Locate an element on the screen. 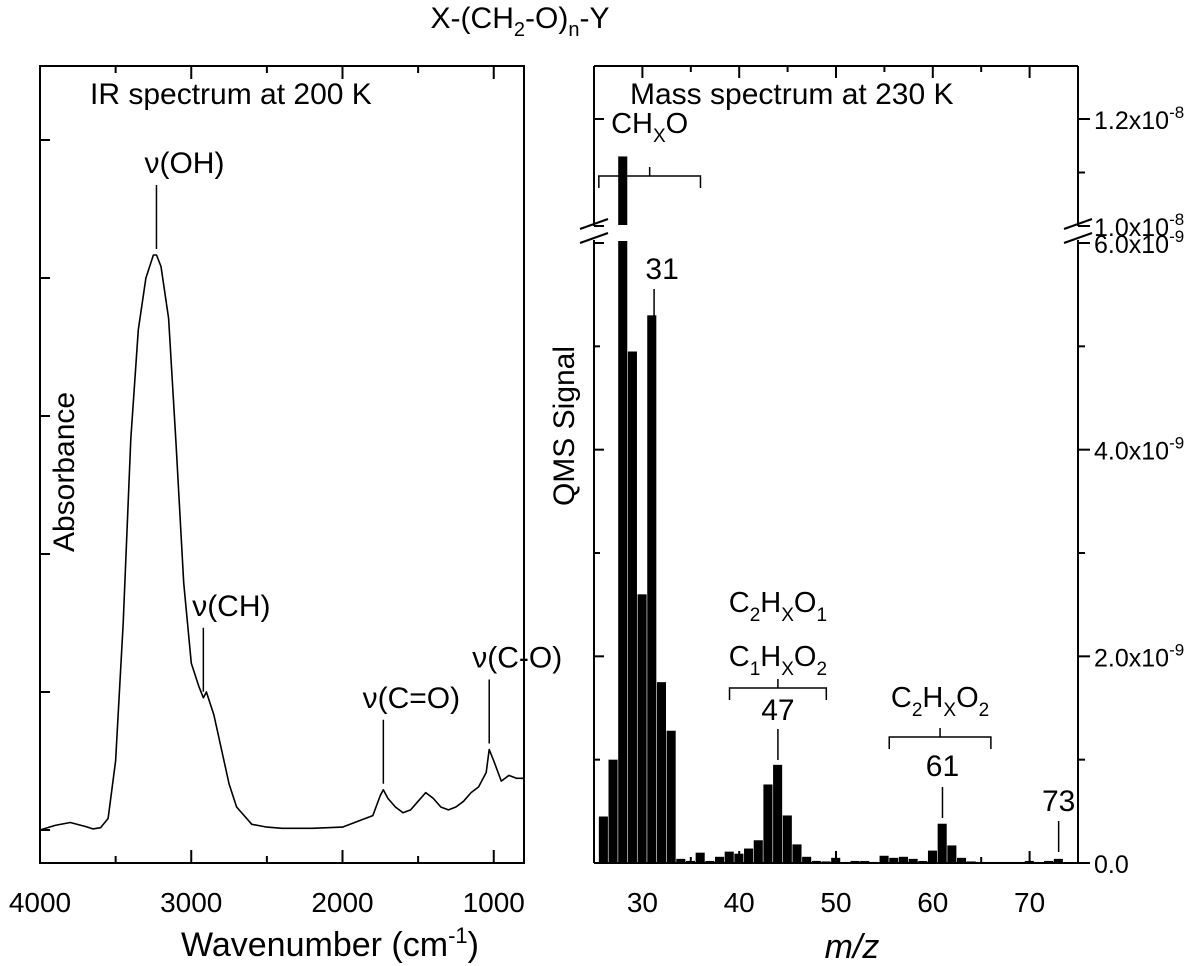 Image resolution: width=1200 pixels, height=966 pixels. ms-x-tick-label: 30 is located at coordinates (642, 902).